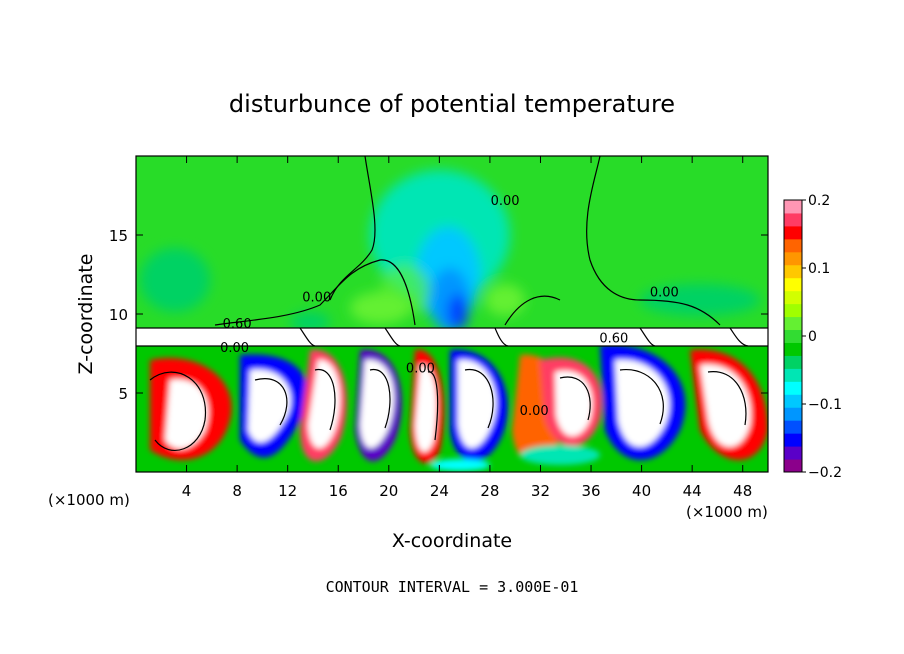 This screenshot has height=654, width=904. What do you see at coordinates (819, 201) in the screenshot?
I see `colorbar-tick-label: 0.2` at bounding box center [819, 201].